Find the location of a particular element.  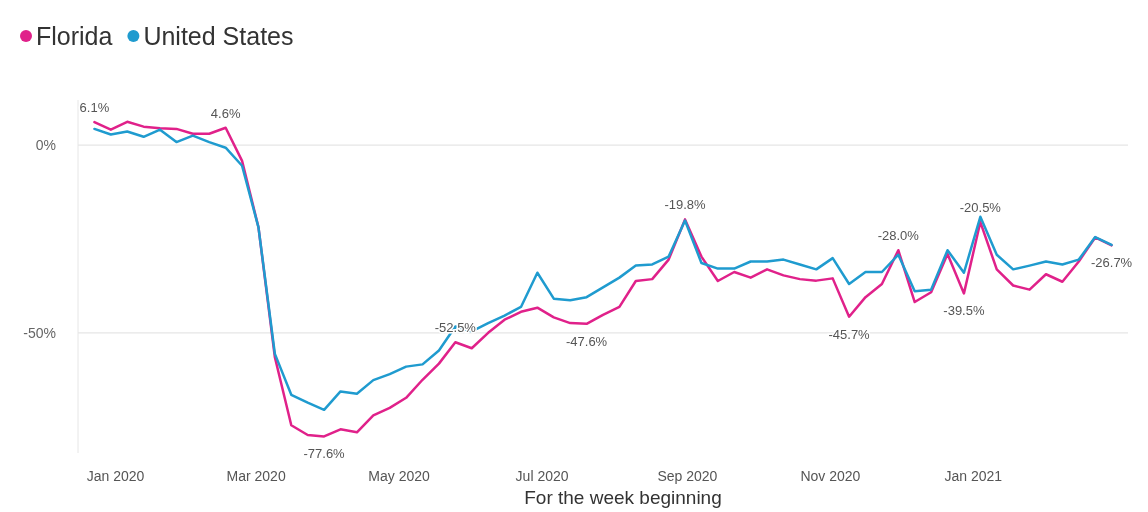

x-tick-label: Mar 2020 is located at coordinates (256, 476).